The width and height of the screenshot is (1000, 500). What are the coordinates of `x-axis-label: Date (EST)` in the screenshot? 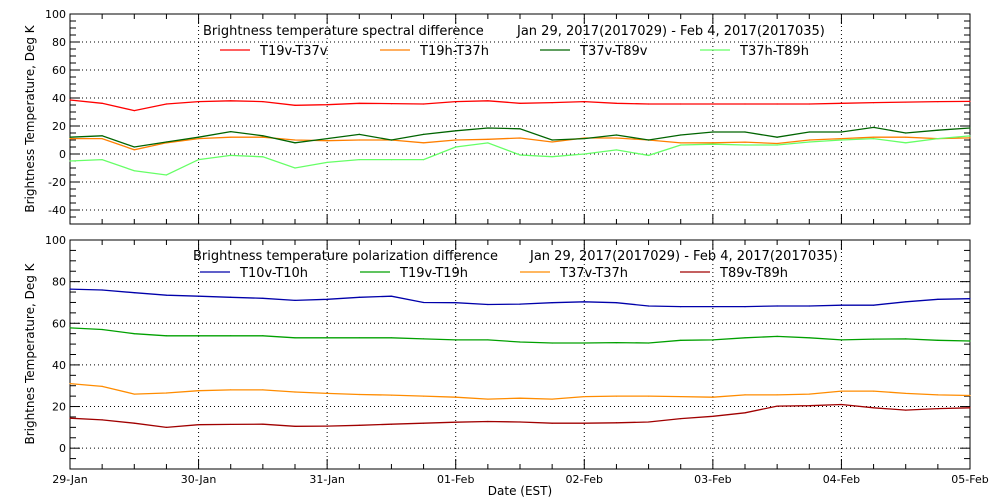 It's located at (520, 491).